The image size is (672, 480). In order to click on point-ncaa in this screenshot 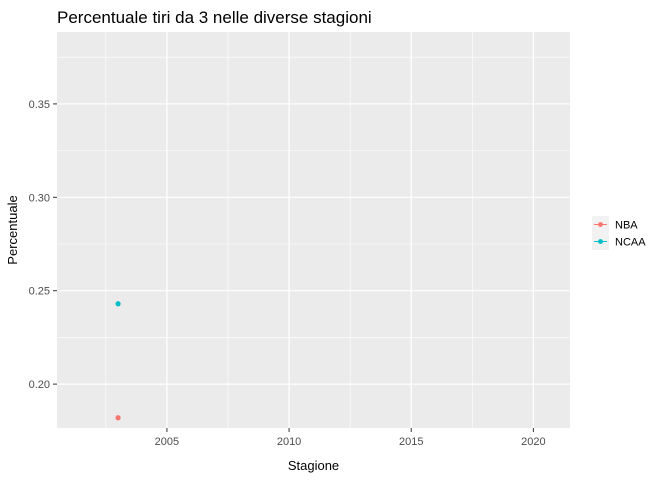, I will do `click(118, 304)`.